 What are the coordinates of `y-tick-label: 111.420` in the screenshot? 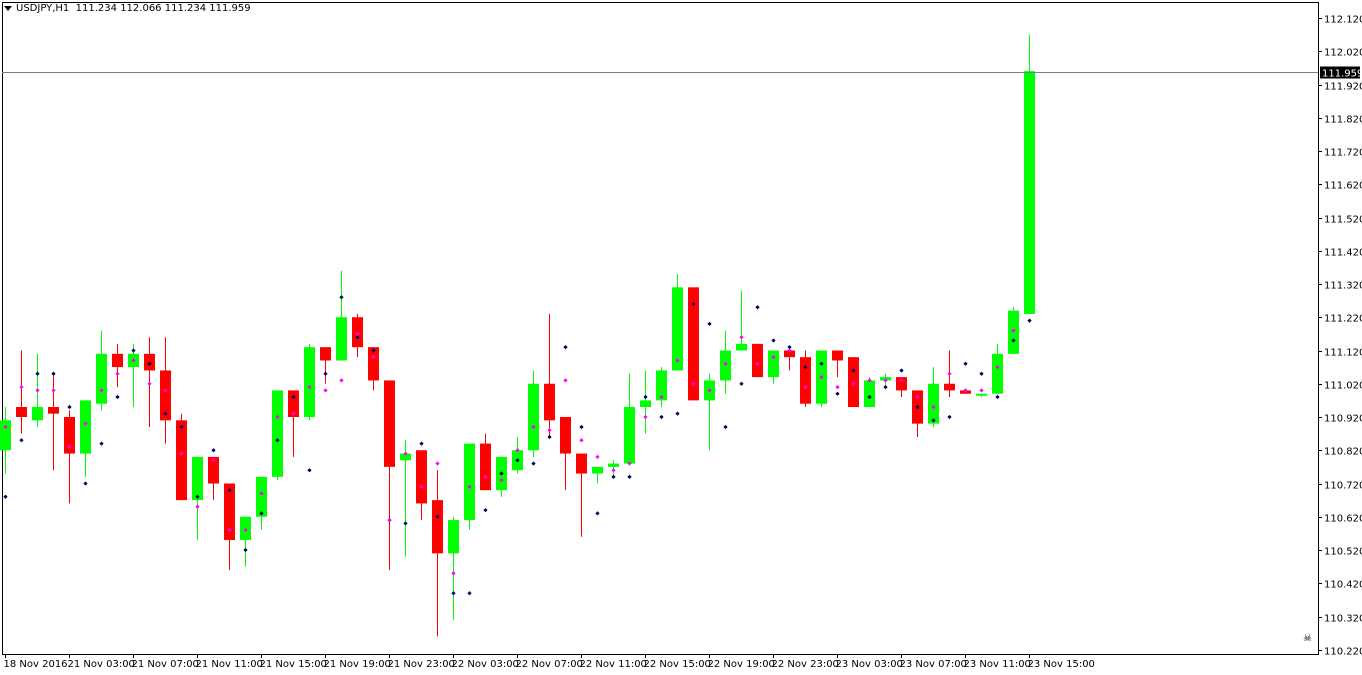 It's located at (1343, 253).